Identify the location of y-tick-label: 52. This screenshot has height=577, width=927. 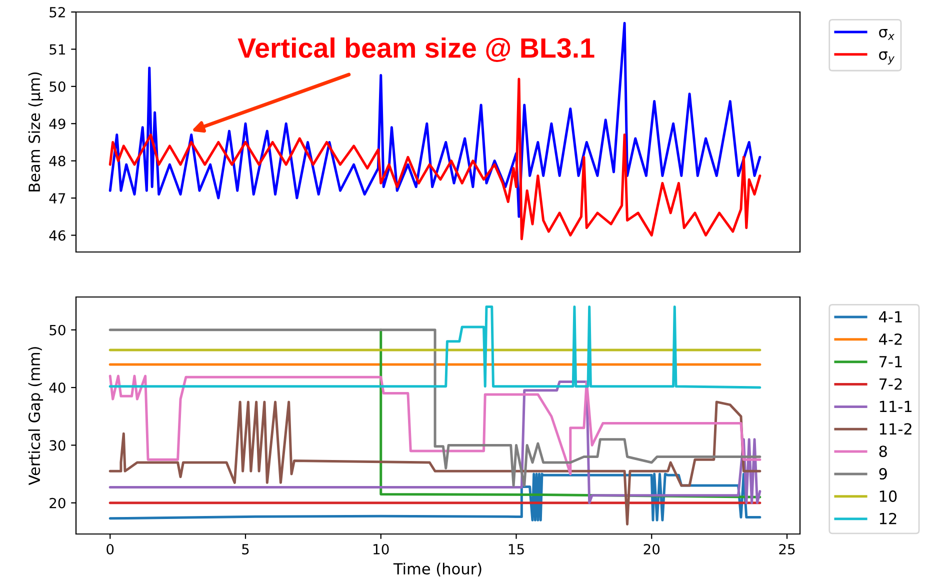
(57, 12).